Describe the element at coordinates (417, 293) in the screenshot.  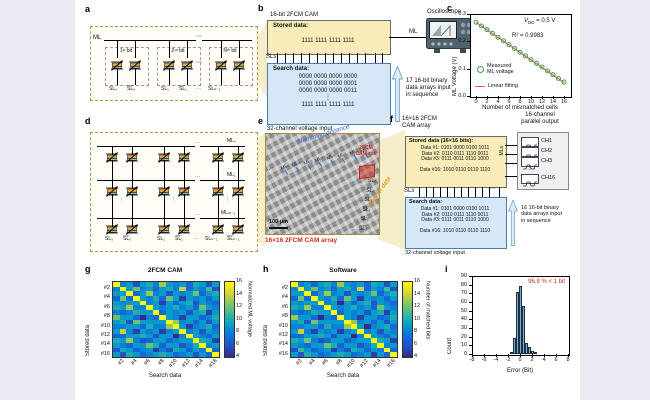
I see `colorbar-tick-label: 14` at that location.